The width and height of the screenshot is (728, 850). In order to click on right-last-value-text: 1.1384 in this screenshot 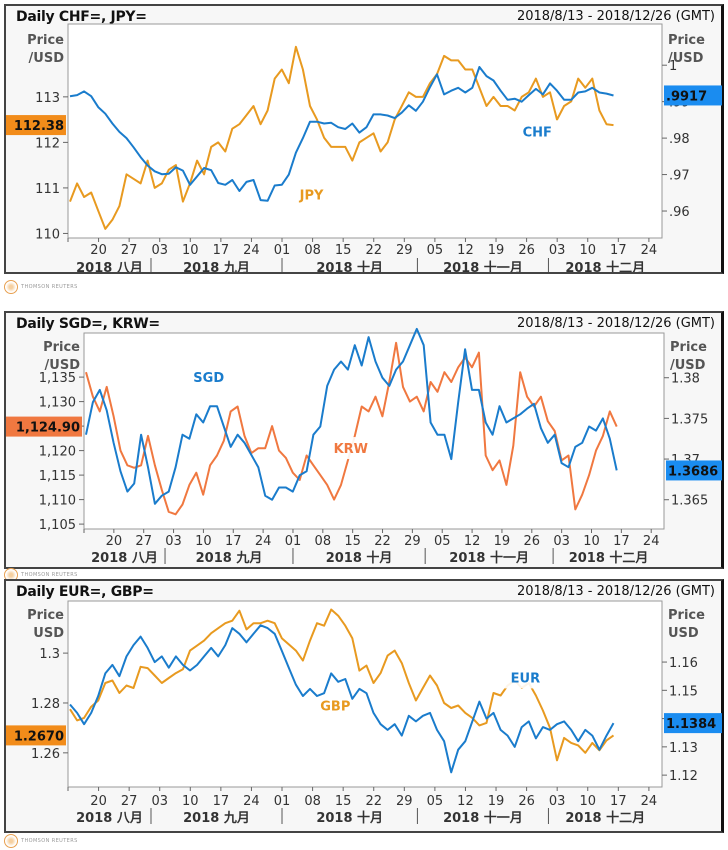, I will do `click(691, 724)`.